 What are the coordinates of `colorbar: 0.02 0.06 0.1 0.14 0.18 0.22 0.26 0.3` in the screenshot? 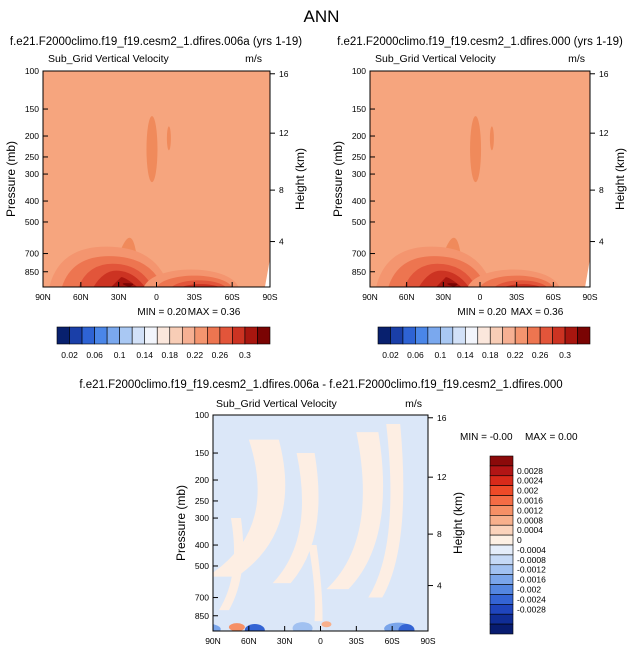 It's located at (484, 343).